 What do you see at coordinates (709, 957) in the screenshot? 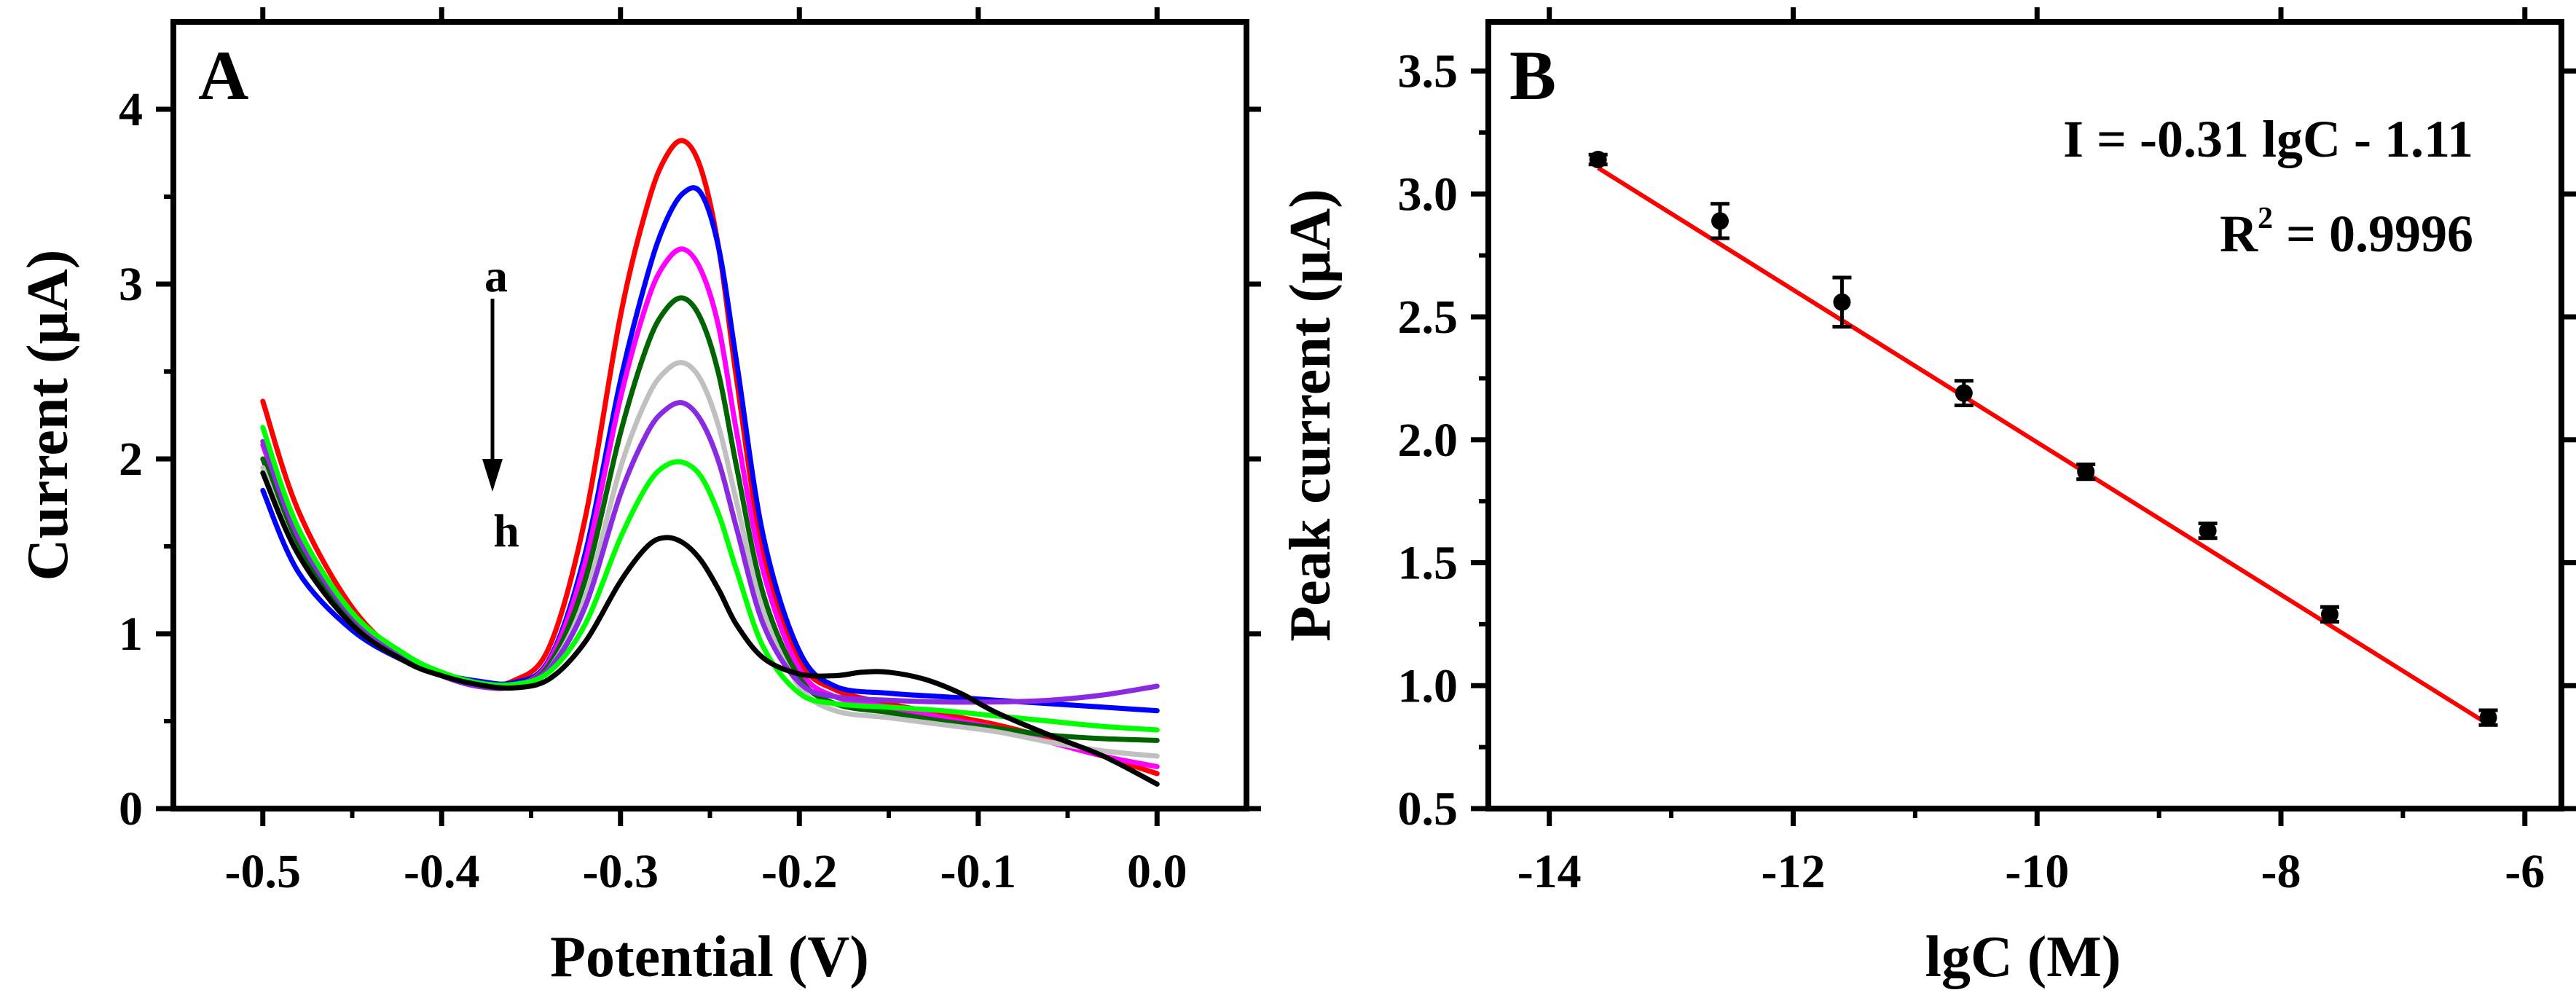
I see `panel-a-x-axis-title: Potential (V)` at bounding box center [709, 957].